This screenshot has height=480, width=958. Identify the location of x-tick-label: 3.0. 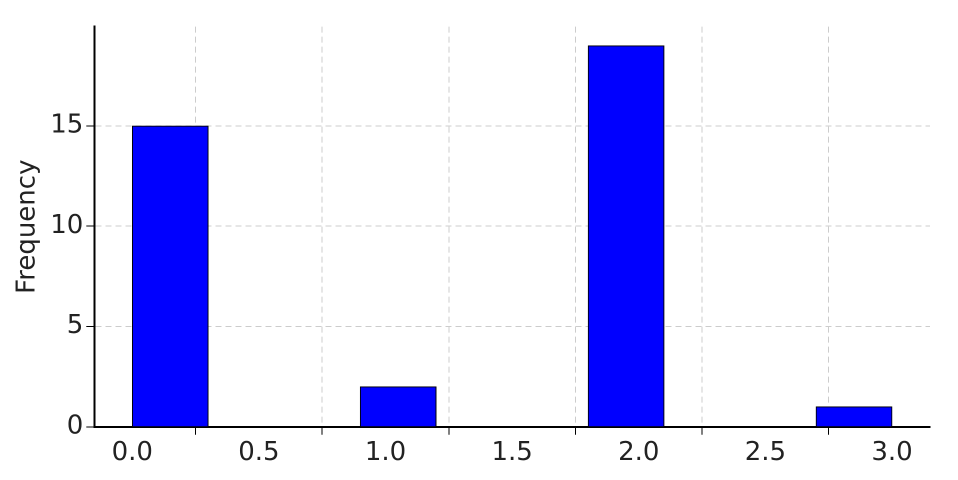
(892, 452).